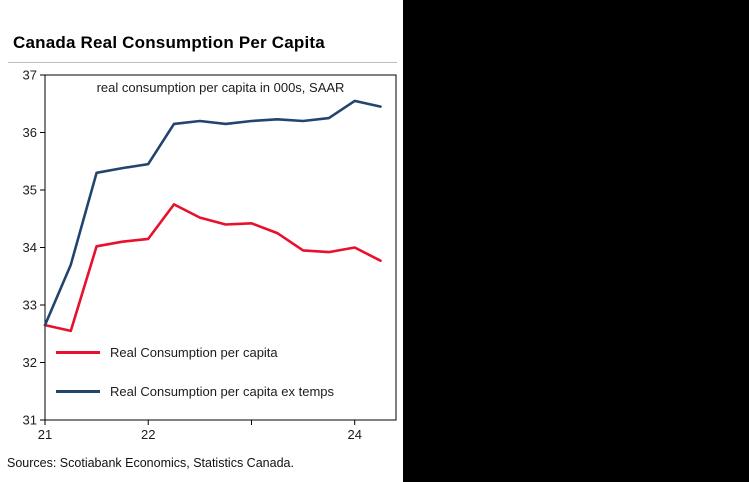 The width and height of the screenshot is (749, 482). Describe the element at coordinates (354, 434) in the screenshot. I see `x-tick-label: 24` at that location.